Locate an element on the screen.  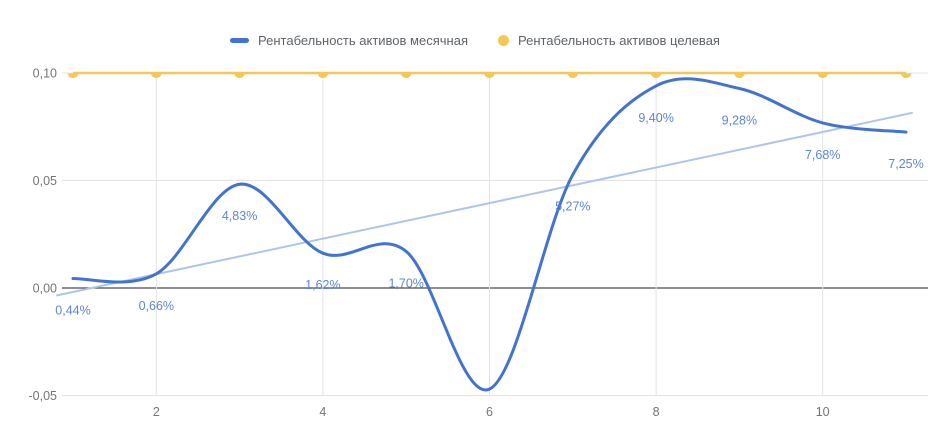
y-axis-tick-label: 0,00 is located at coordinates (45, 289).